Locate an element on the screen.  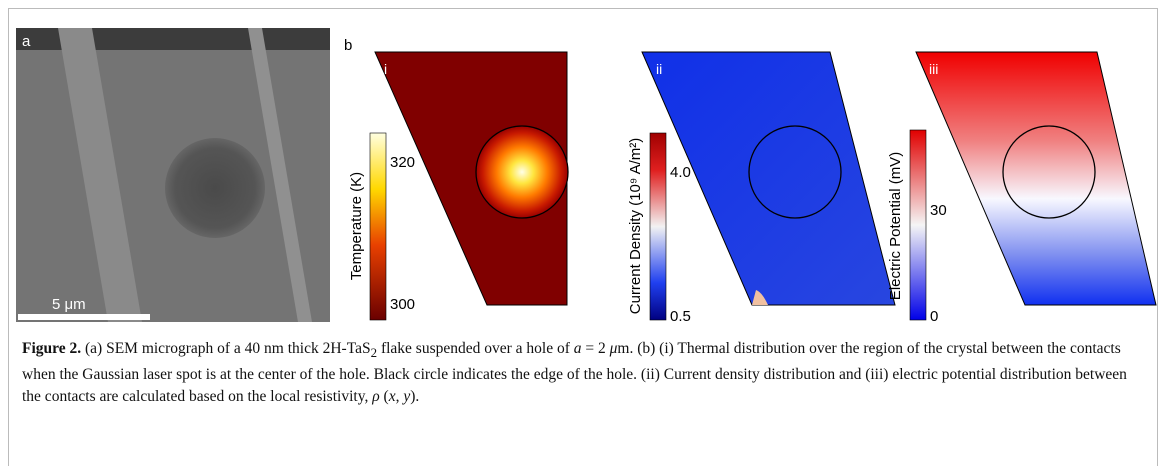
colorbar-tick: 30 is located at coordinates (938, 210).